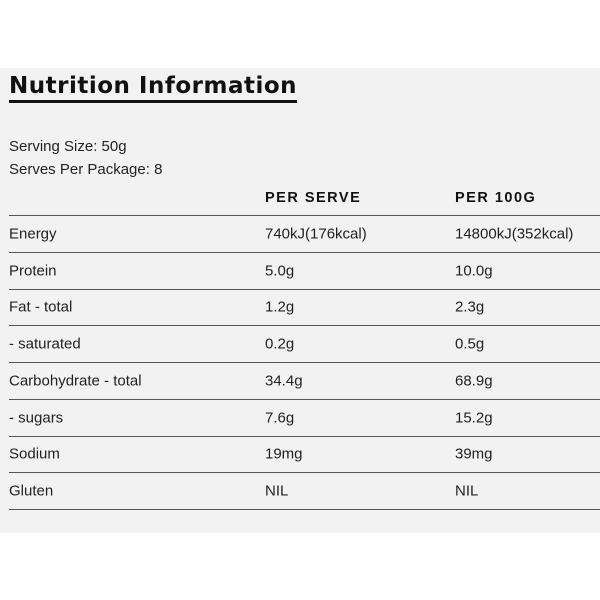 This screenshot has height=600, width=600. What do you see at coordinates (33, 271) in the screenshot?
I see `nutrient-name: Protein` at bounding box center [33, 271].